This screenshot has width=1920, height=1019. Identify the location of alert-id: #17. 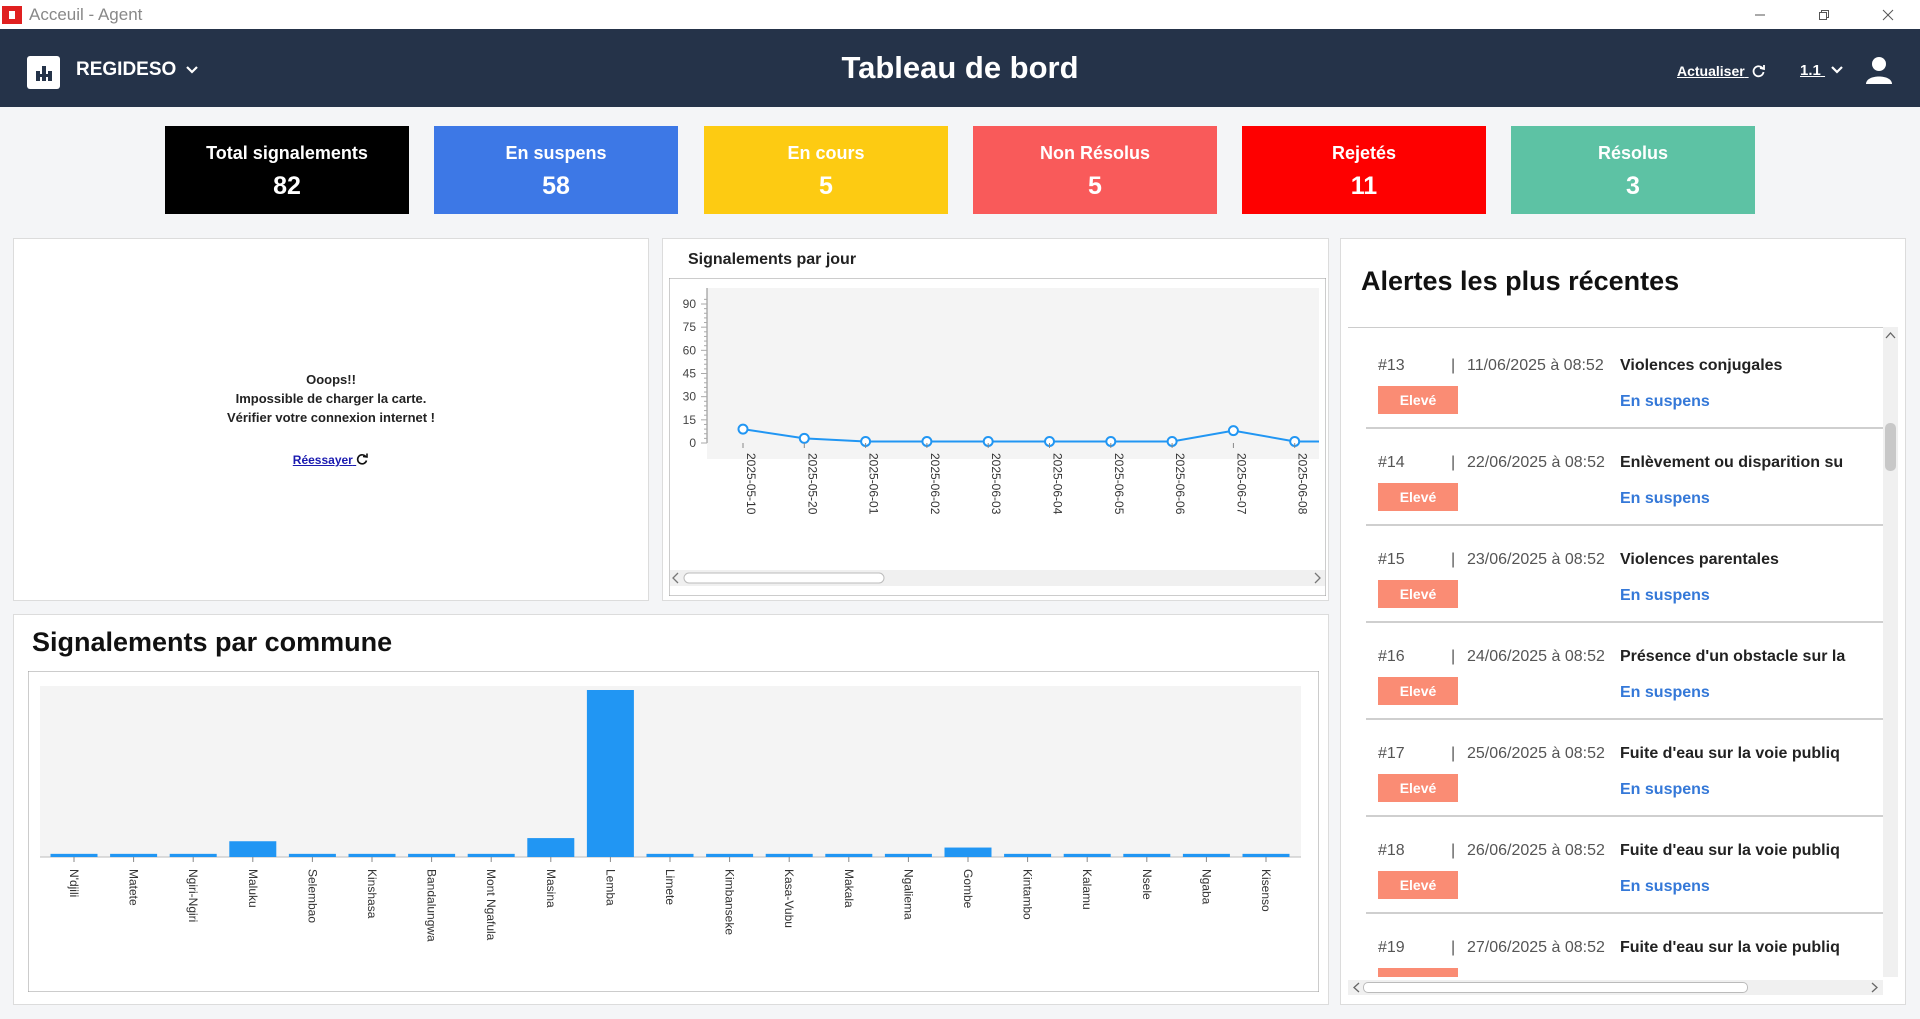
(1391, 753).